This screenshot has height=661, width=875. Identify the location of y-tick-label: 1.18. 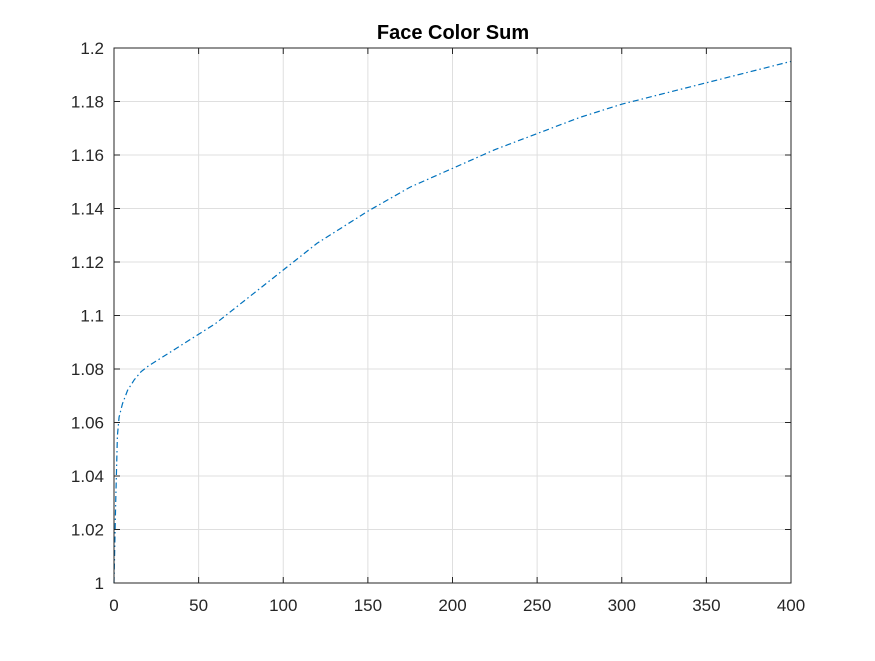
(87, 102).